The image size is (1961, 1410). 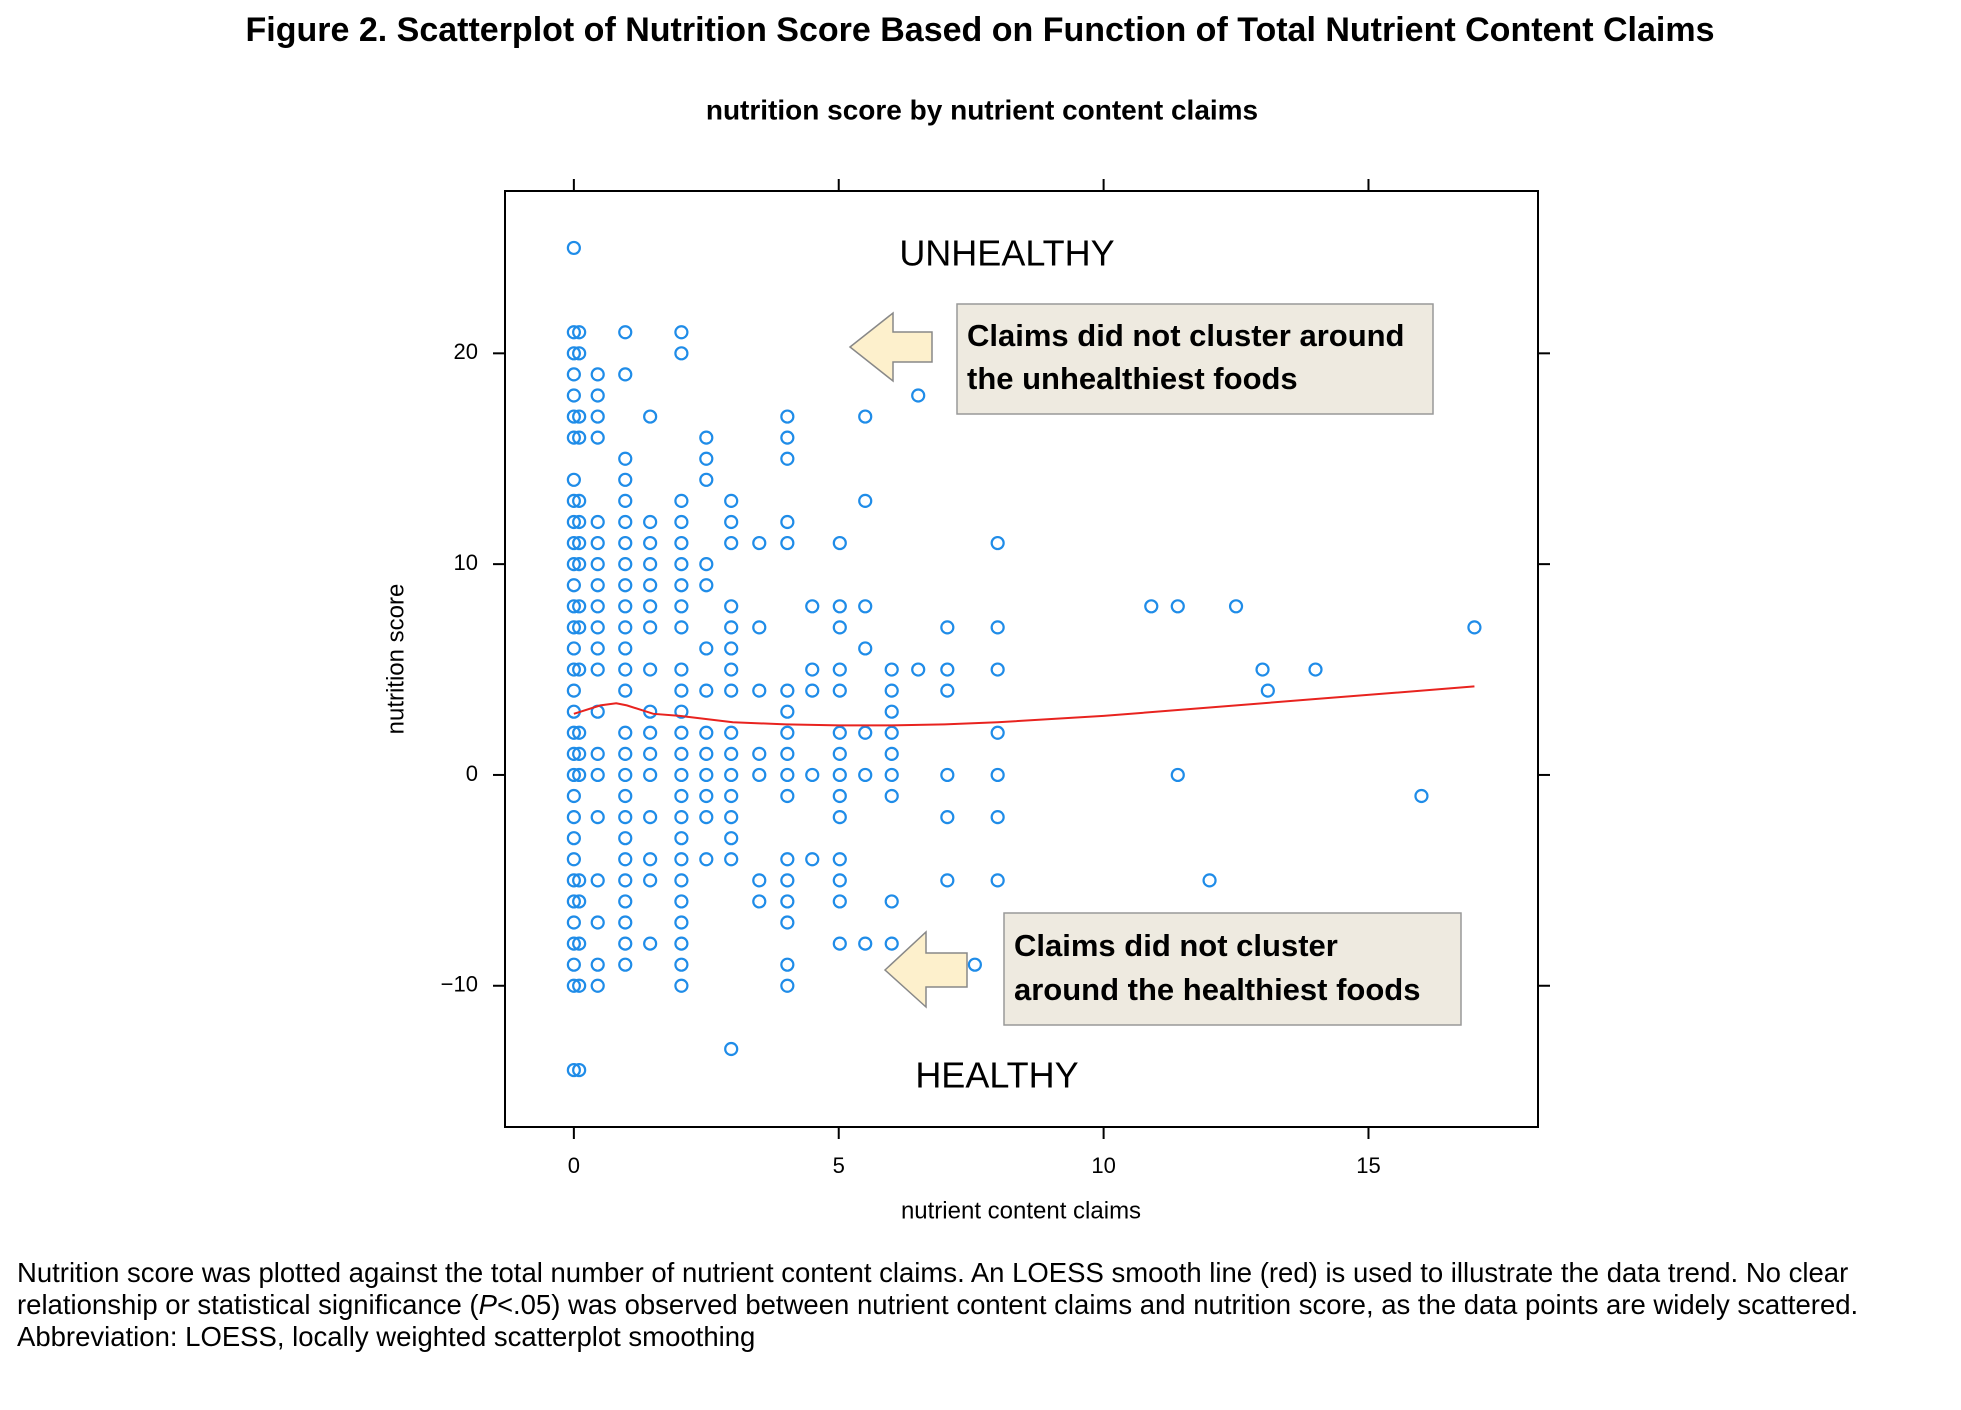 I want to click on x-tick-label: 5, so click(x=839, y=1165).